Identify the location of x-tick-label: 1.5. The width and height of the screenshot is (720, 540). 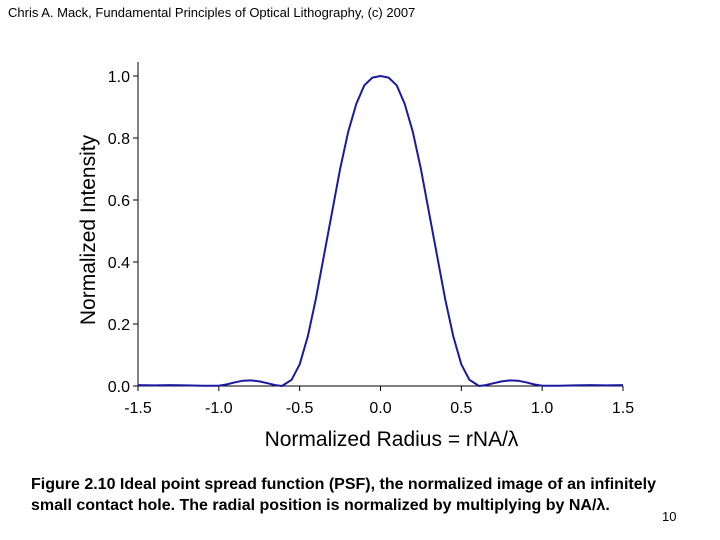
(623, 408).